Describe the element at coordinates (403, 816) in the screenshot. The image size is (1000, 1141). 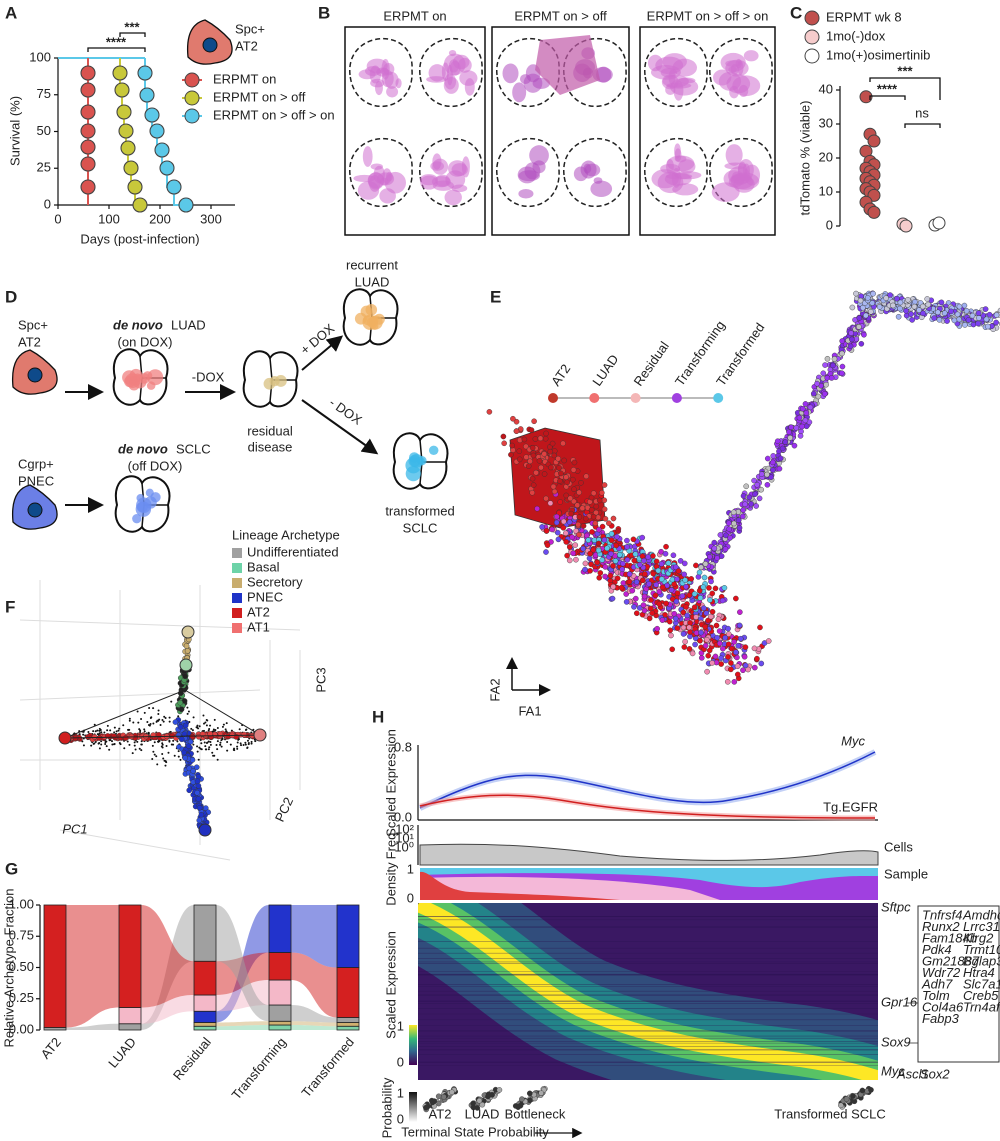
I see `expr-ticks: 0.0` at that location.